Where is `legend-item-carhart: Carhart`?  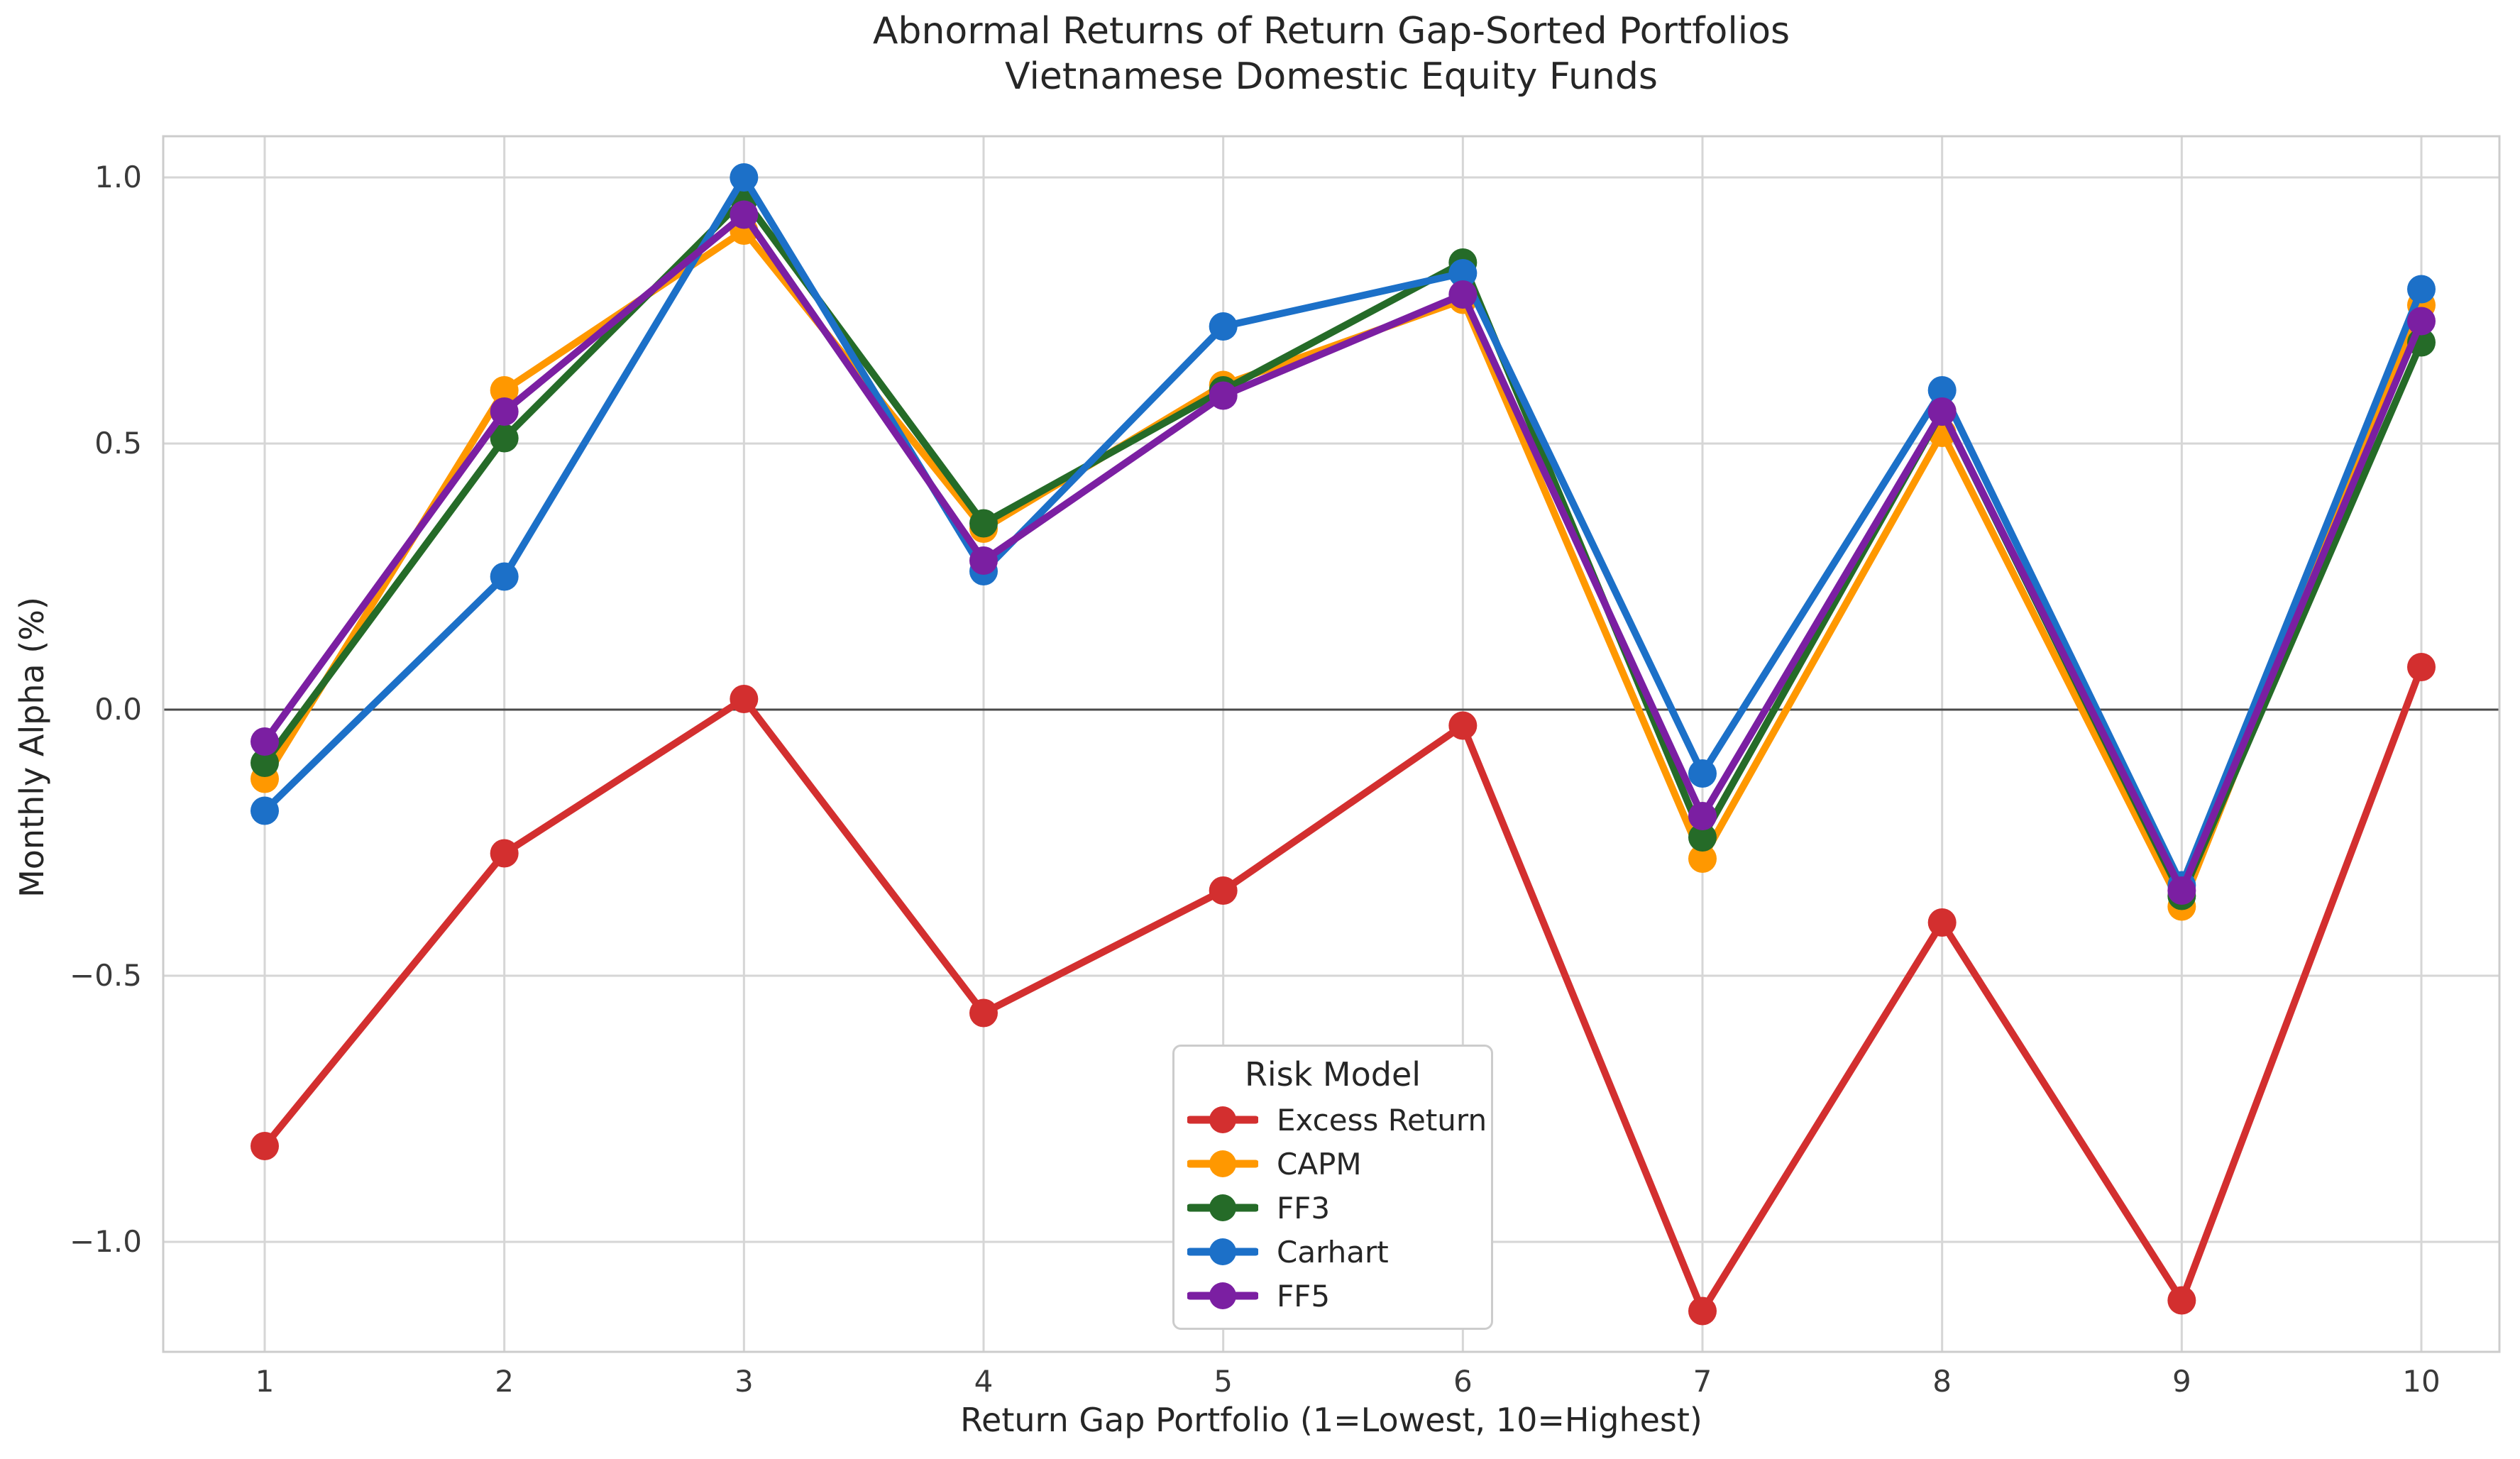
legend-item-carhart: Carhart is located at coordinates (1333, 1252).